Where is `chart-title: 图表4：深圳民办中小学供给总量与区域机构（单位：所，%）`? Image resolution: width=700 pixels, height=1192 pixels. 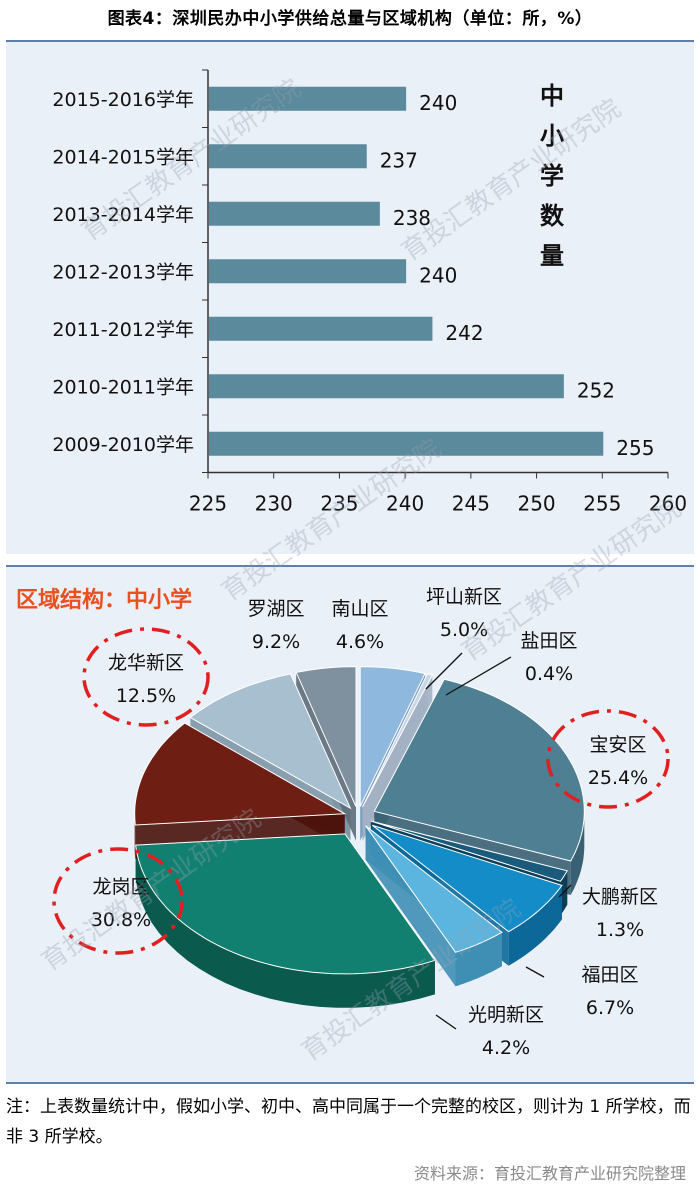 chart-title: 图表4：深圳民办中小学供给总量与区域机构（单位：所，%） is located at coordinates (350, 19).